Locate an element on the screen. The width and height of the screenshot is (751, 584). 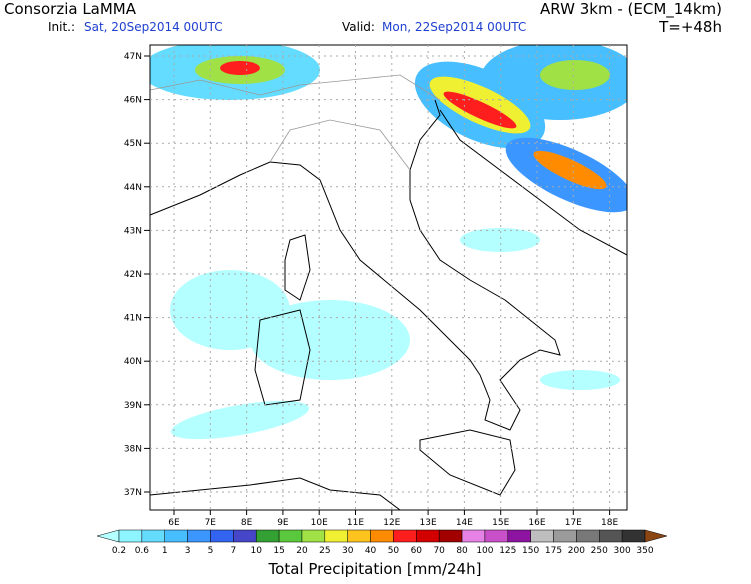
colorbar-label: 200 is located at coordinates (576, 551).